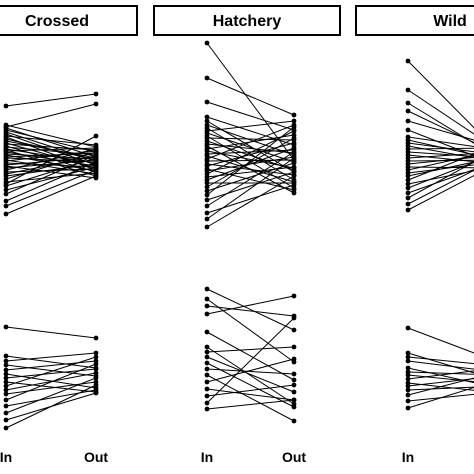 The height and width of the screenshot is (474, 474). Describe the element at coordinates (450, 21) in the screenshot. I see `strip-title-wild: Wild` at that location.